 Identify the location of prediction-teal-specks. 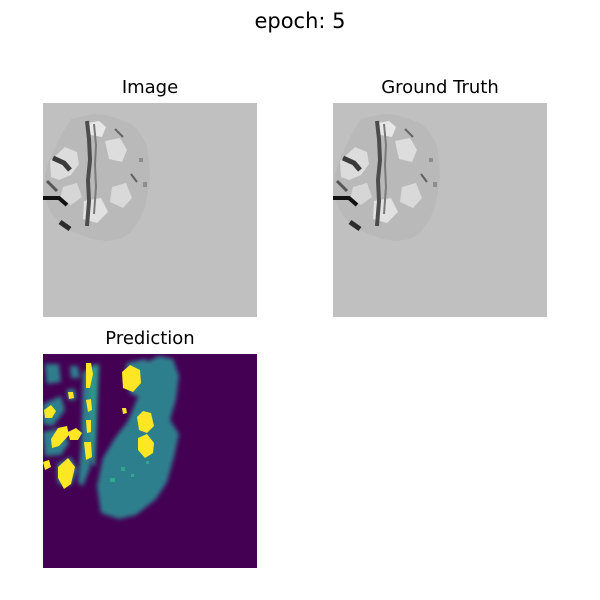
(129, 471).